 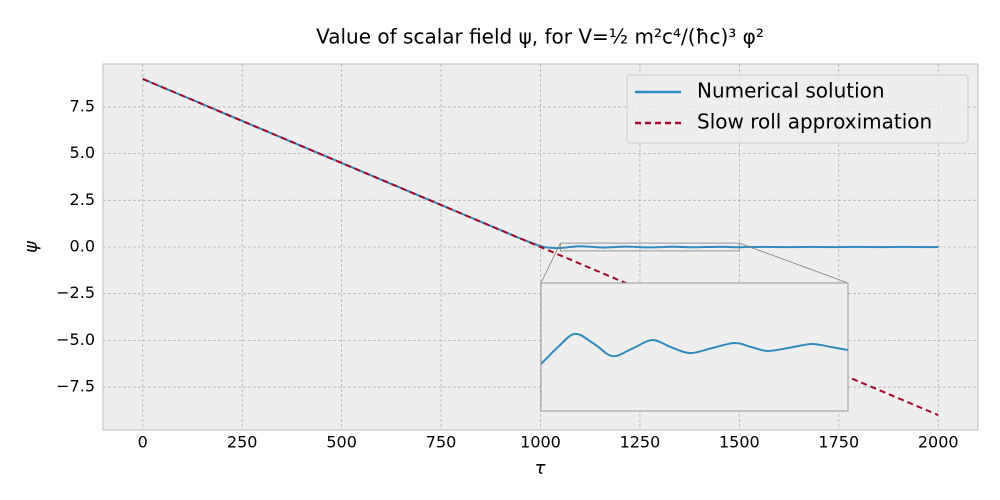 I want to click on legend-label: Slow roll approximation, so click(x=814, y=122).